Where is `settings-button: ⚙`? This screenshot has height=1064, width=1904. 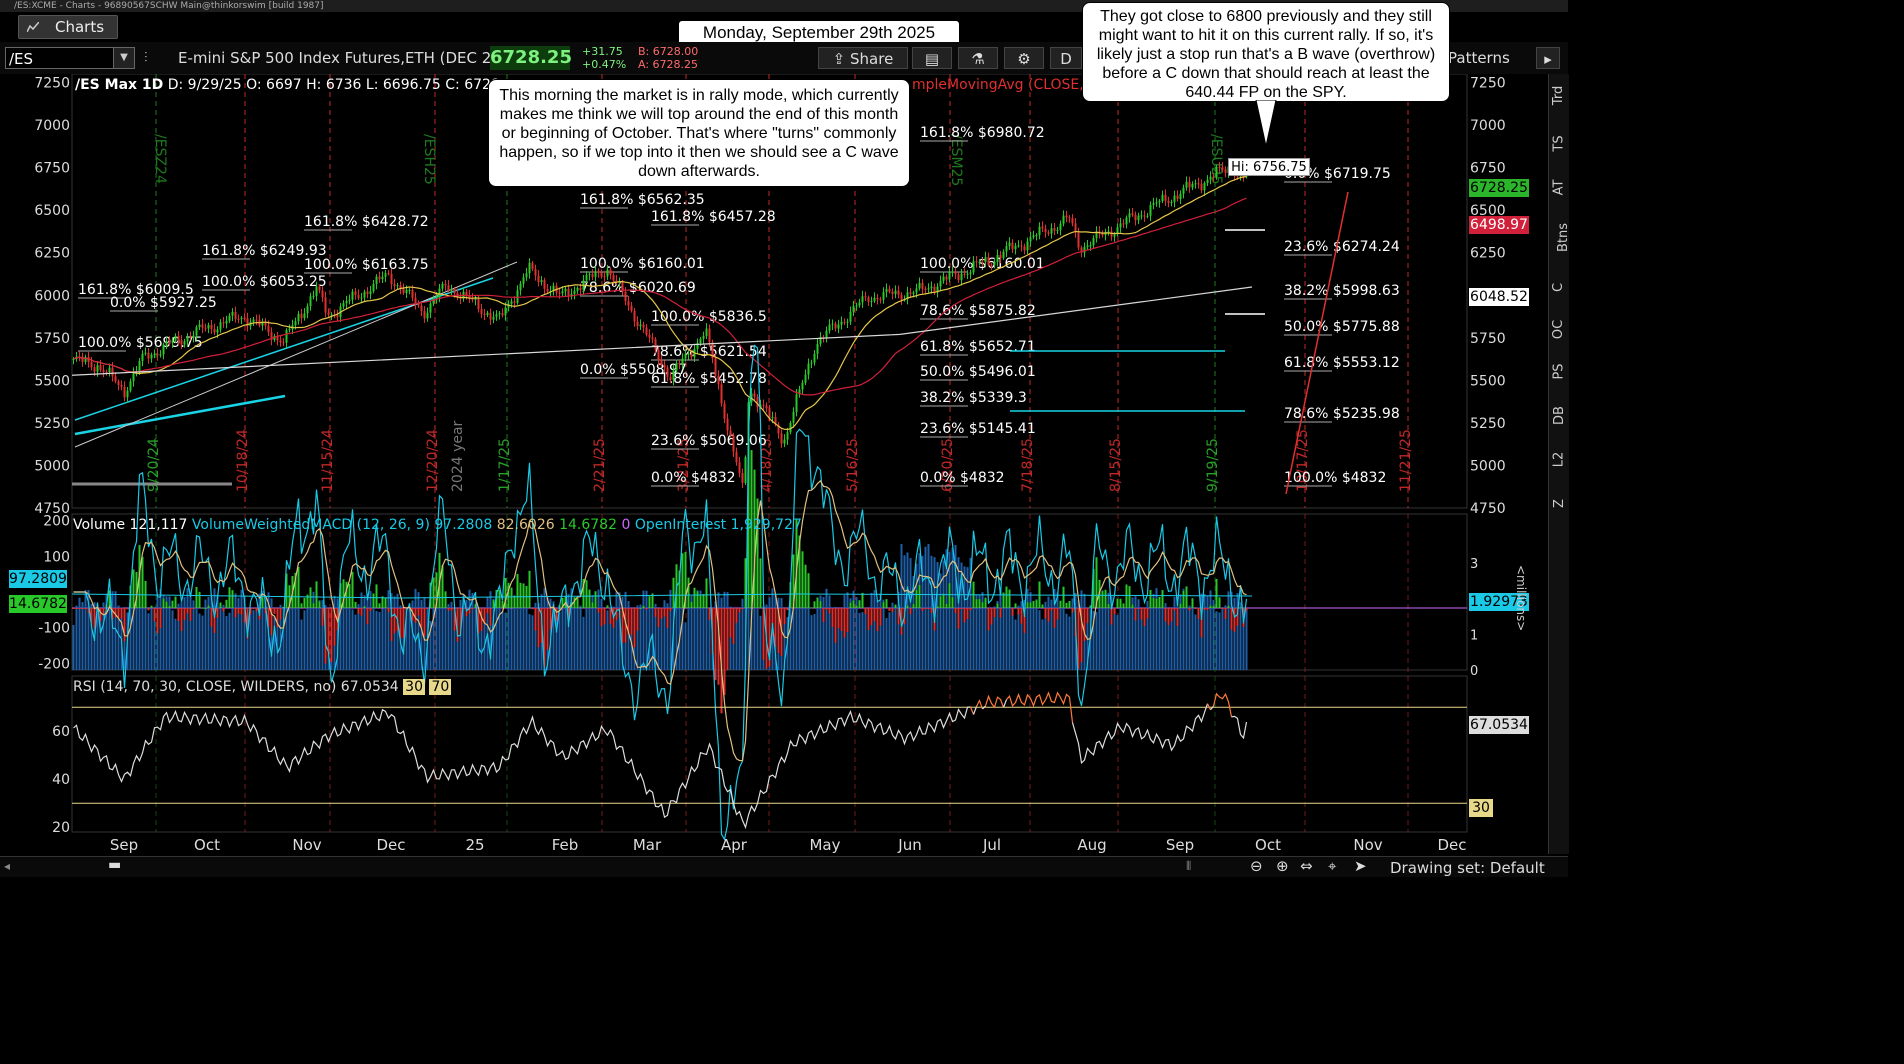 settings-button: ⚙ is located at coordinates (1024, 58).